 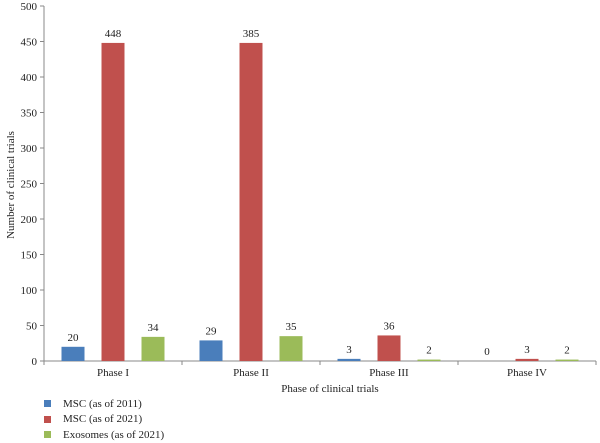 What do you see at coordinates (29, 220) in the screenshot?
I see `y-tick-label: 200` at bounding box center [29, 220].